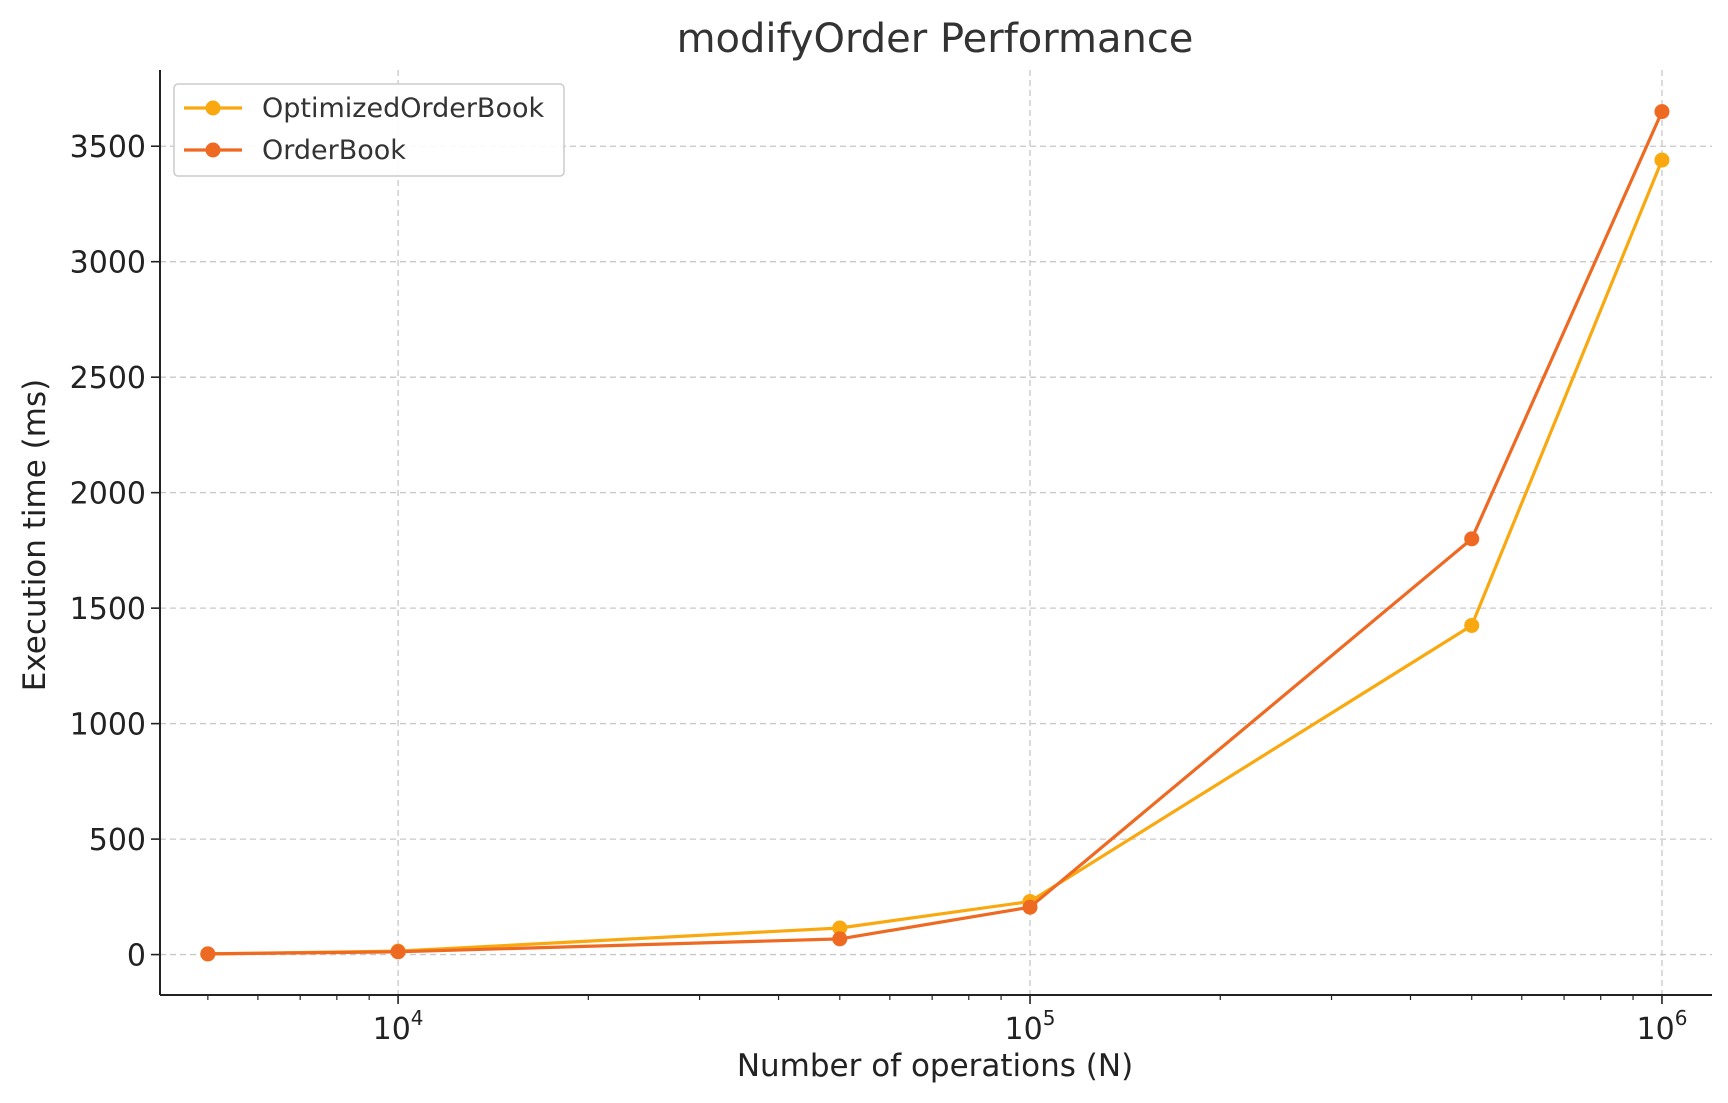 Image resolution: width=1728 pixels, height=1103 pixels. Describe the element at coordinates (403, 108) in the screenshot. I see `legend-label: OptimizedOrderBook` at that location.